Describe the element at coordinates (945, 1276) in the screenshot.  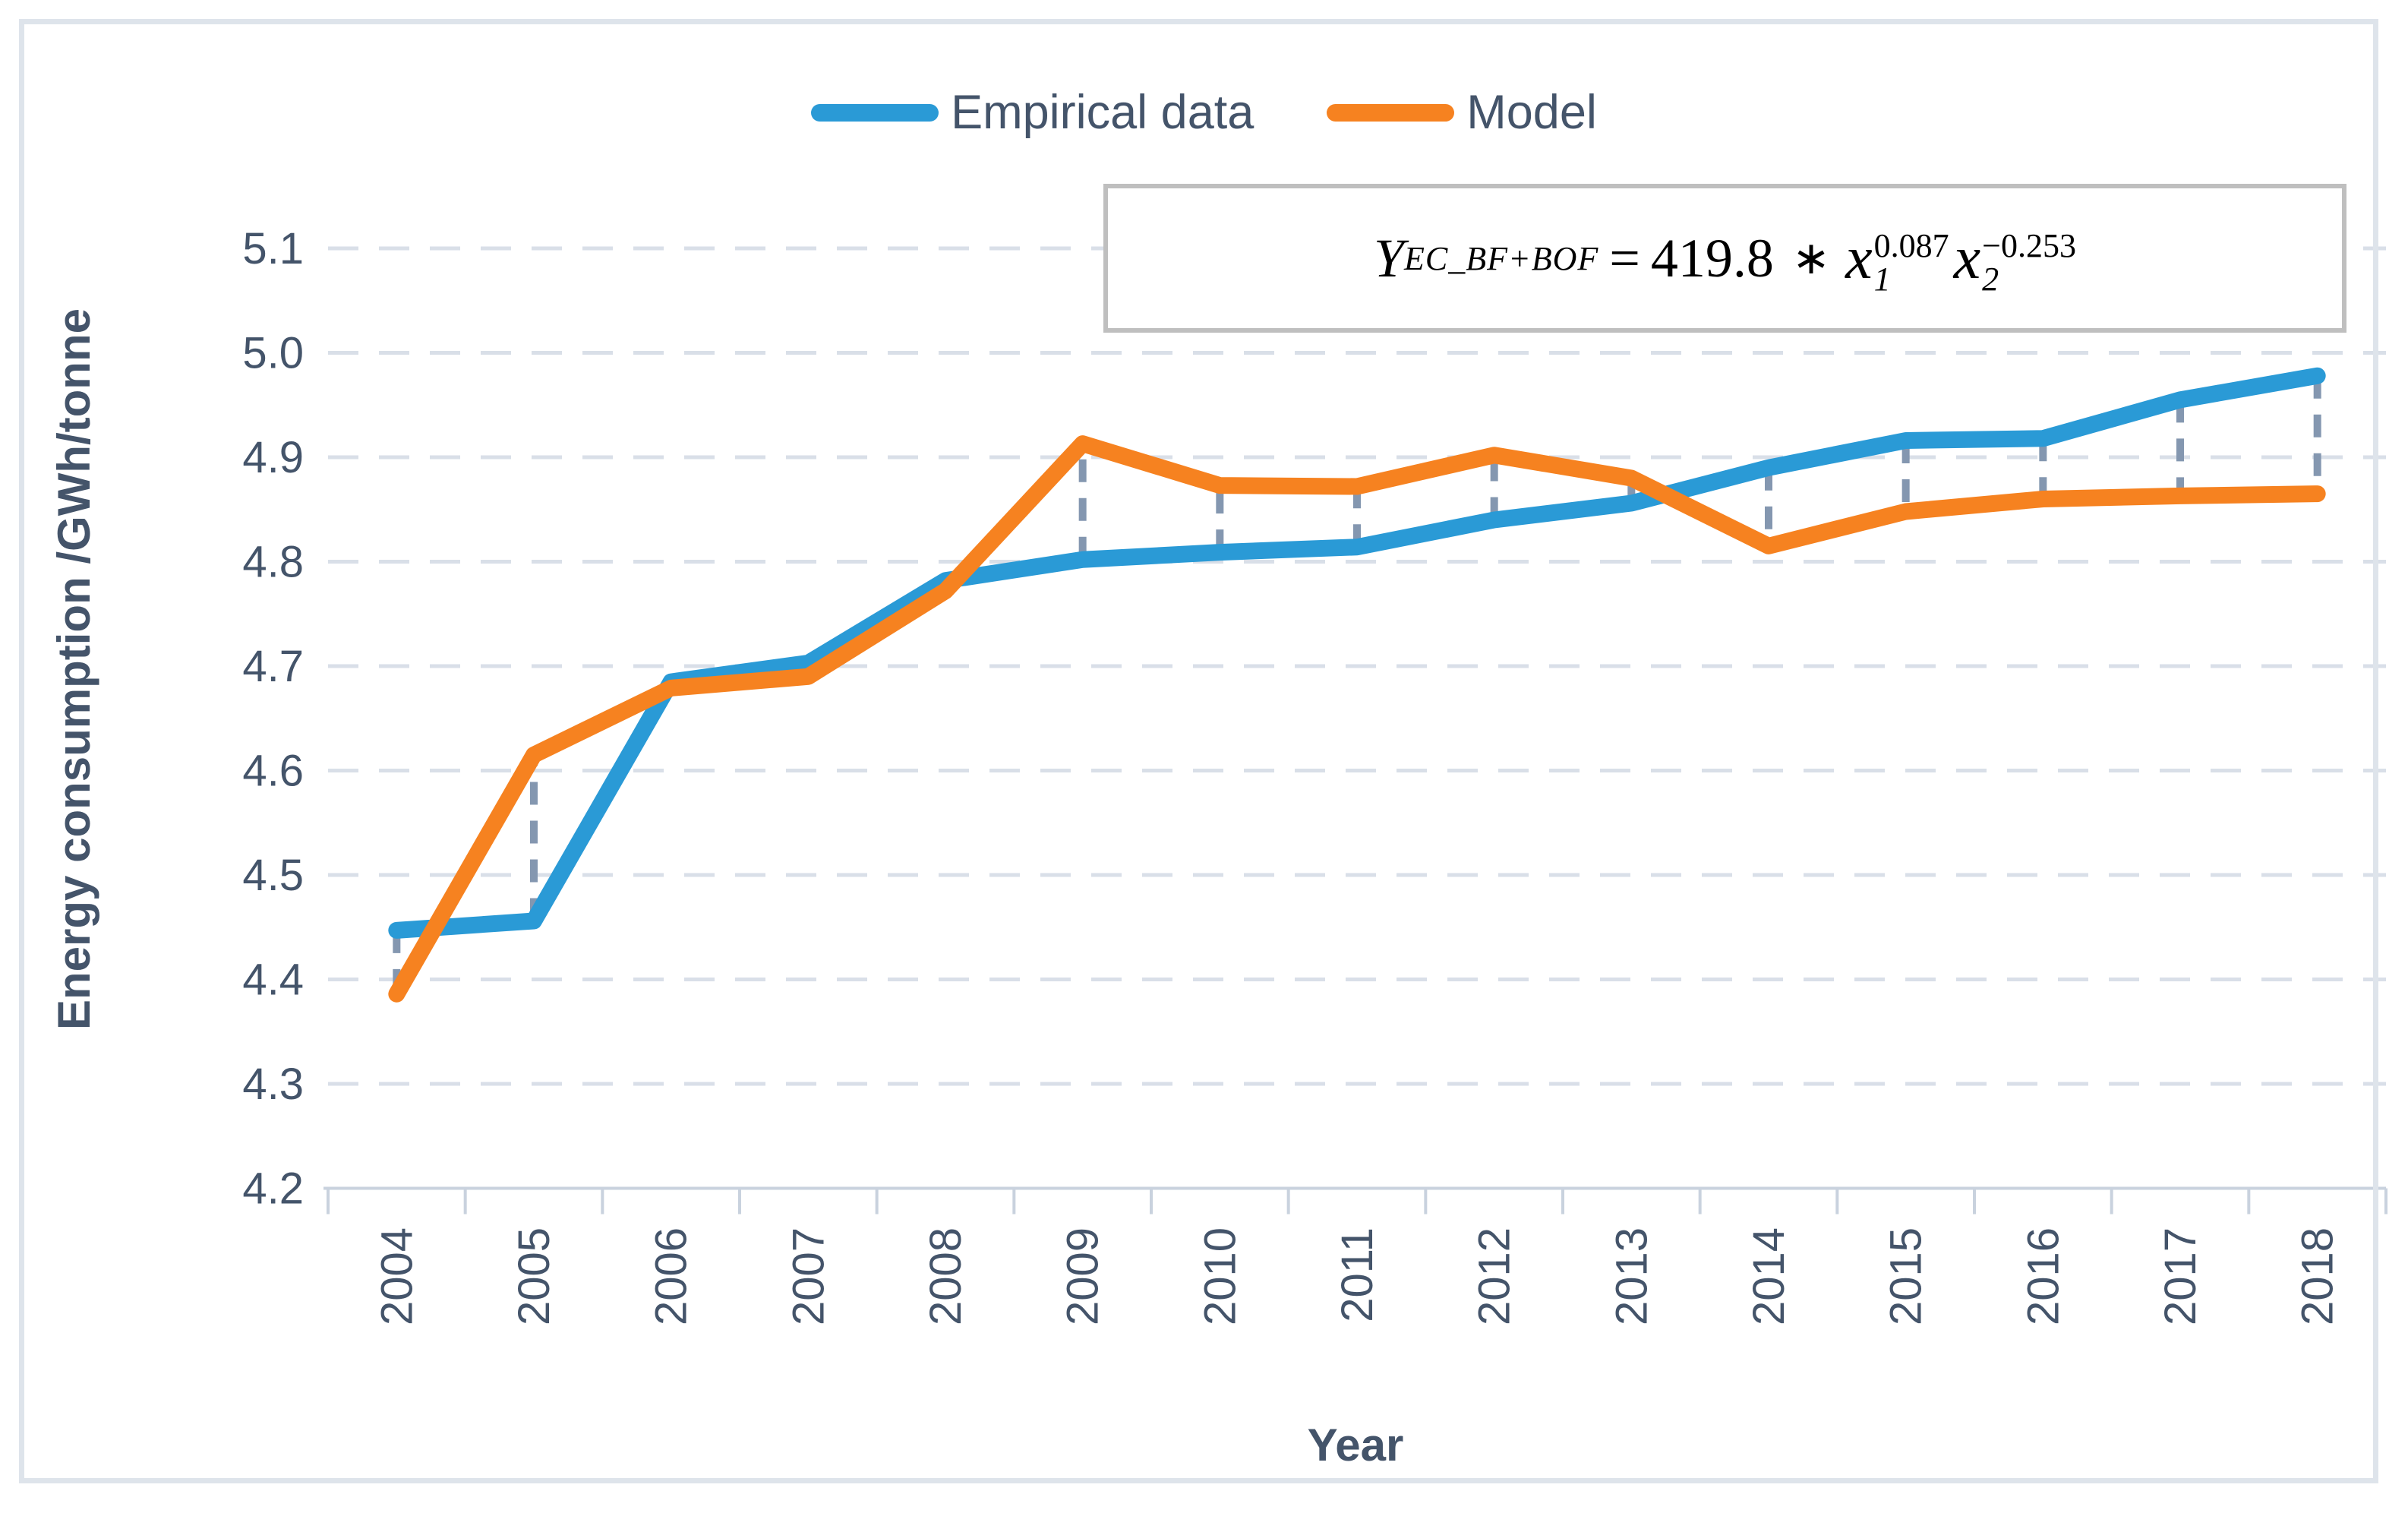
I see `x-tick-label: 2008` at that location.